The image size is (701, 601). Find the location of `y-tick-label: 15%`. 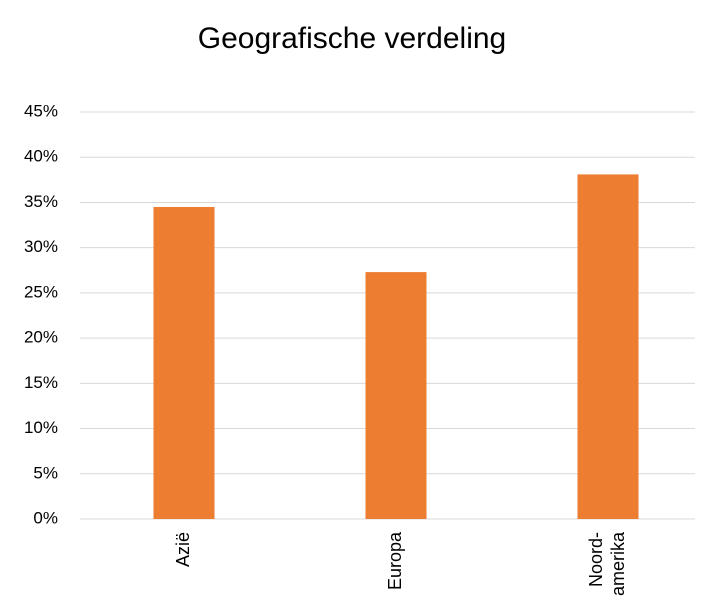

y-tick-label: 15% is located at coordinates (41, 382).